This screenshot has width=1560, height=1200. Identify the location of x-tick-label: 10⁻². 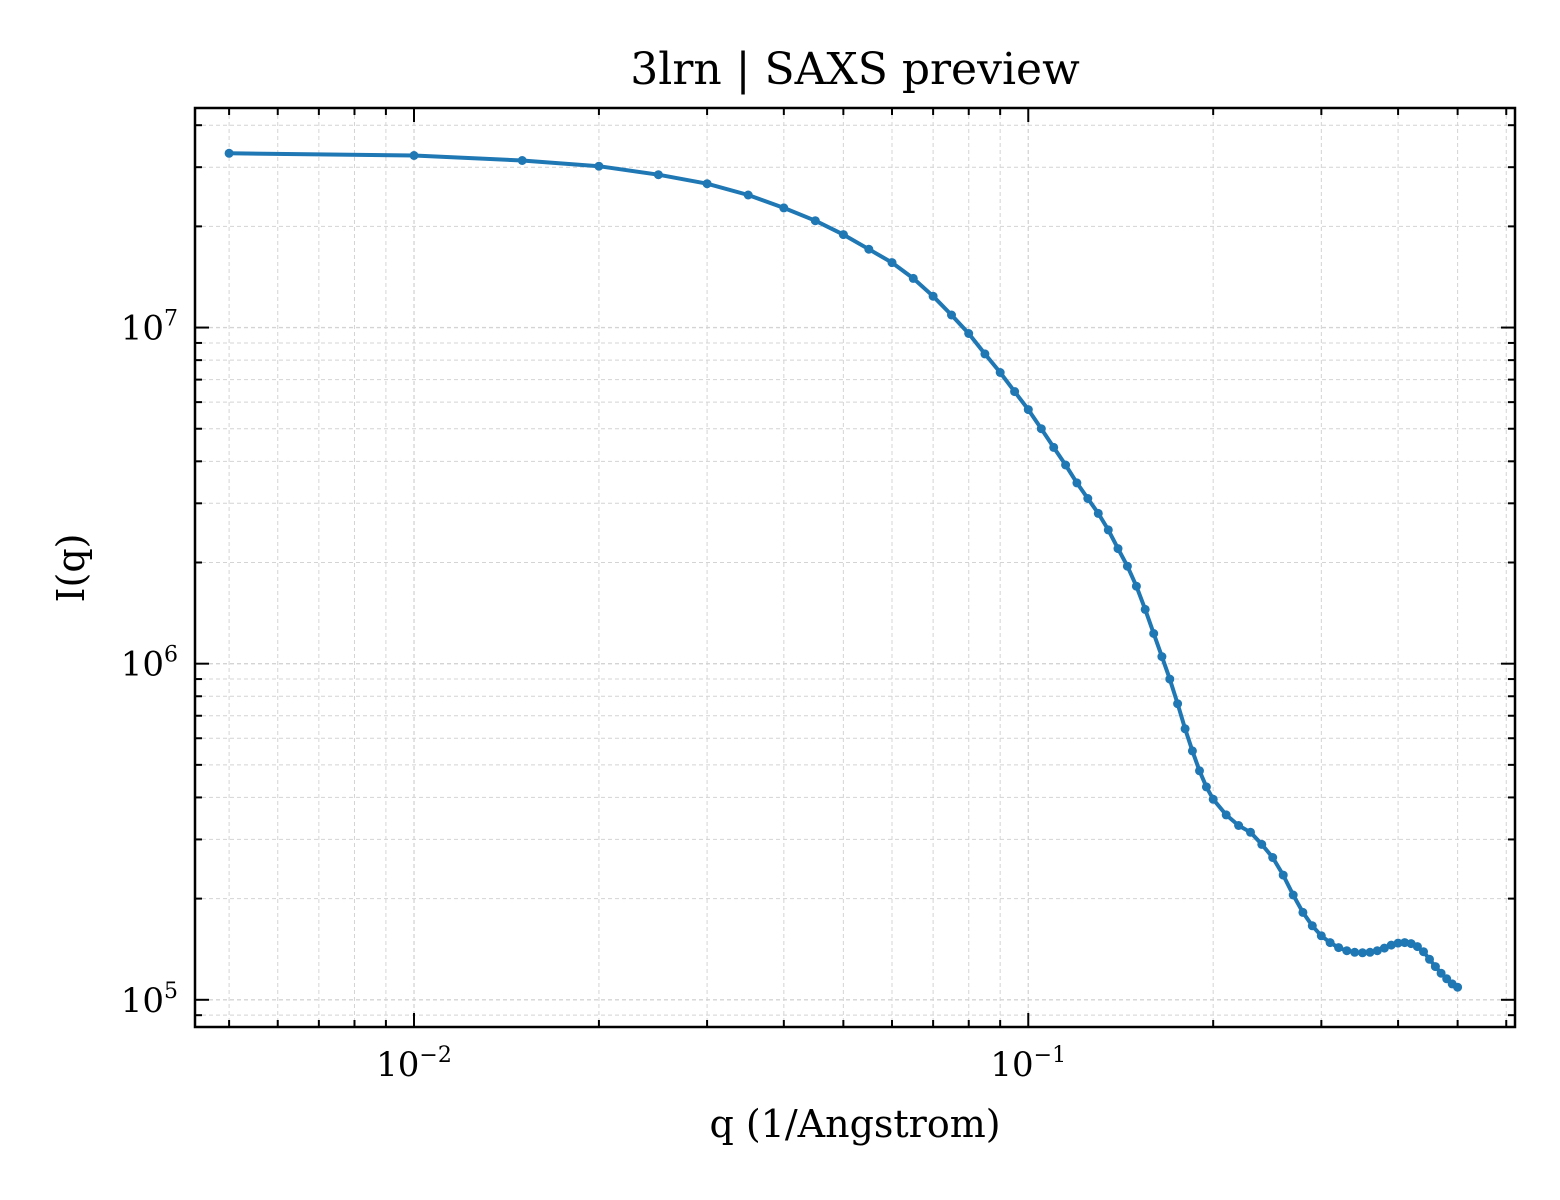
(414, 1064).